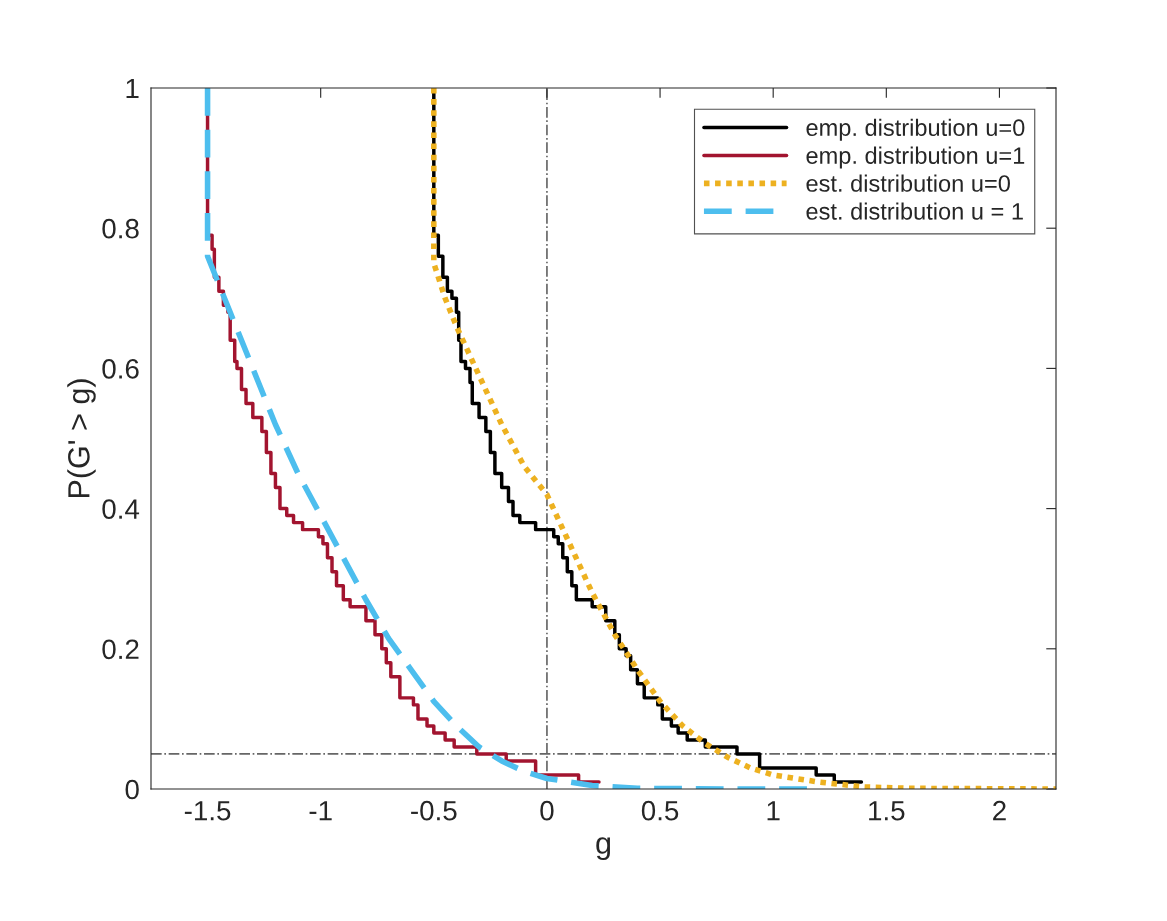 The height and width of the screenshot is (921, 1167). I want to click on legend-label: est. distribution u=0, so click(908, 183).